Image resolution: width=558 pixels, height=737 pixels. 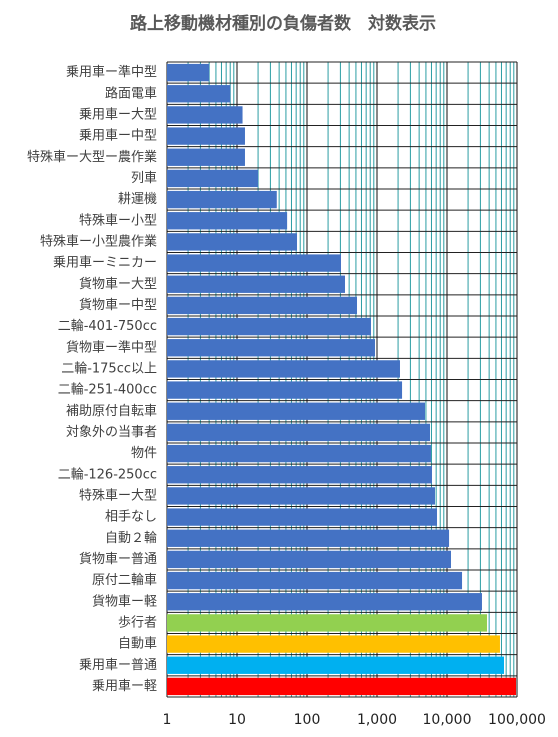 What do you see at coordinates (144, 178) in the screenshot?
I see `y-tick-label: 列車` at bounding box center [144, 178].